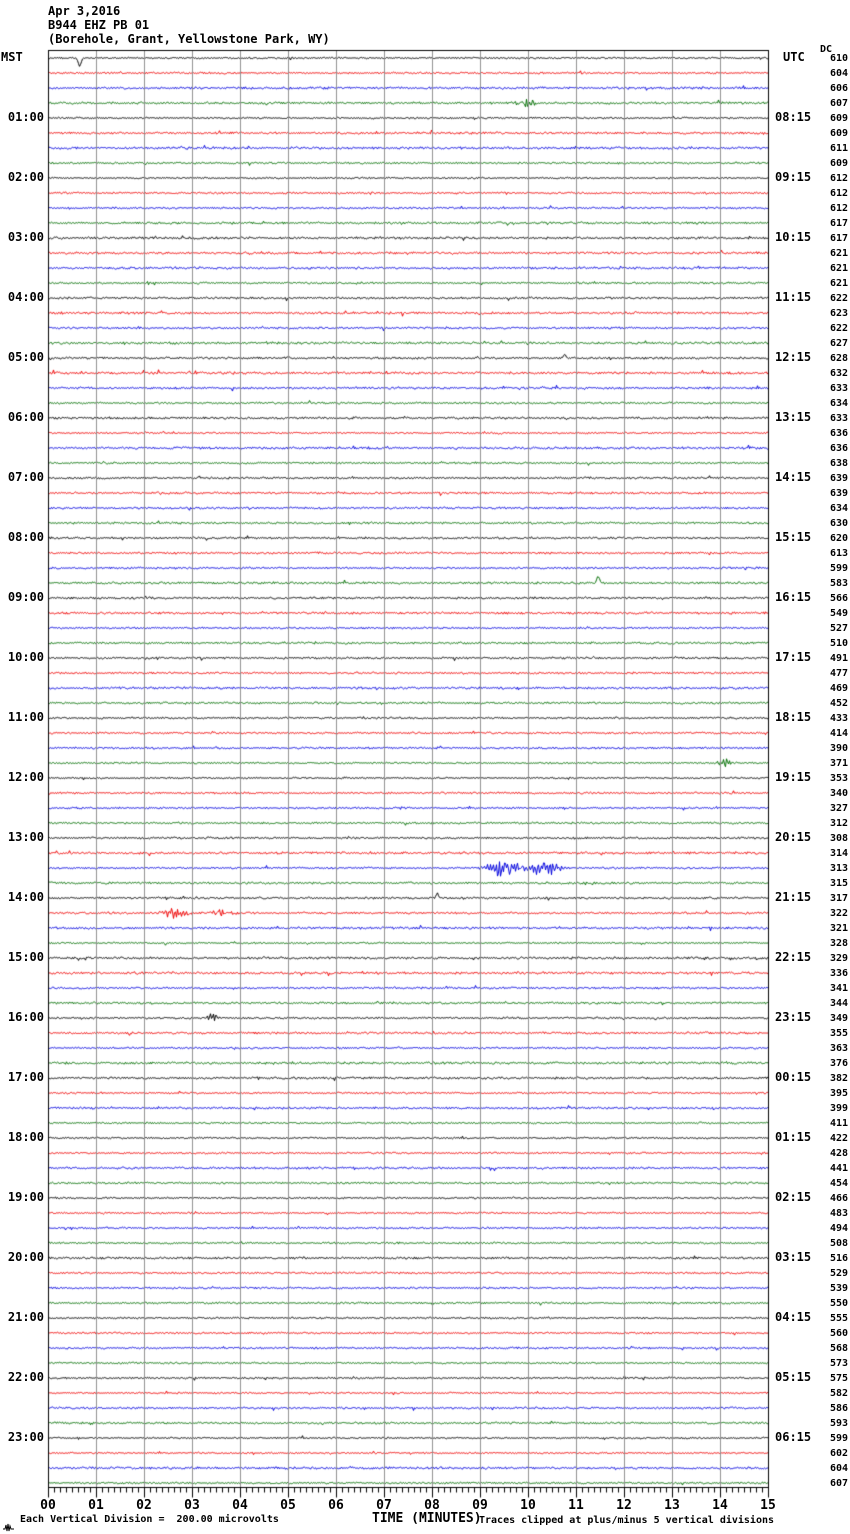 The width and height of the screenshot is (850, 1534). What do you see at coordinates (793, 297) in the screenshot?
I see `utc-time-label: 11:15` at bounding box center [793, 297].